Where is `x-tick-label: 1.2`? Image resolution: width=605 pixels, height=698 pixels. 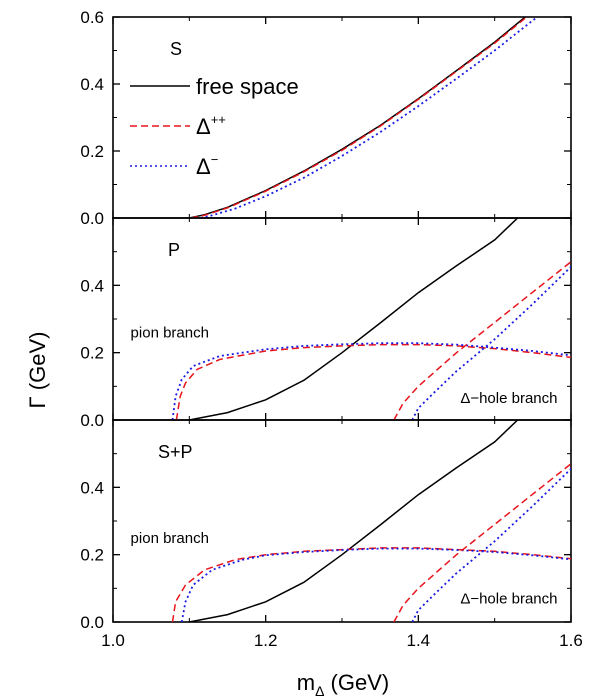
x-tick-label: 1.2 is located at coordinates (266, 640).